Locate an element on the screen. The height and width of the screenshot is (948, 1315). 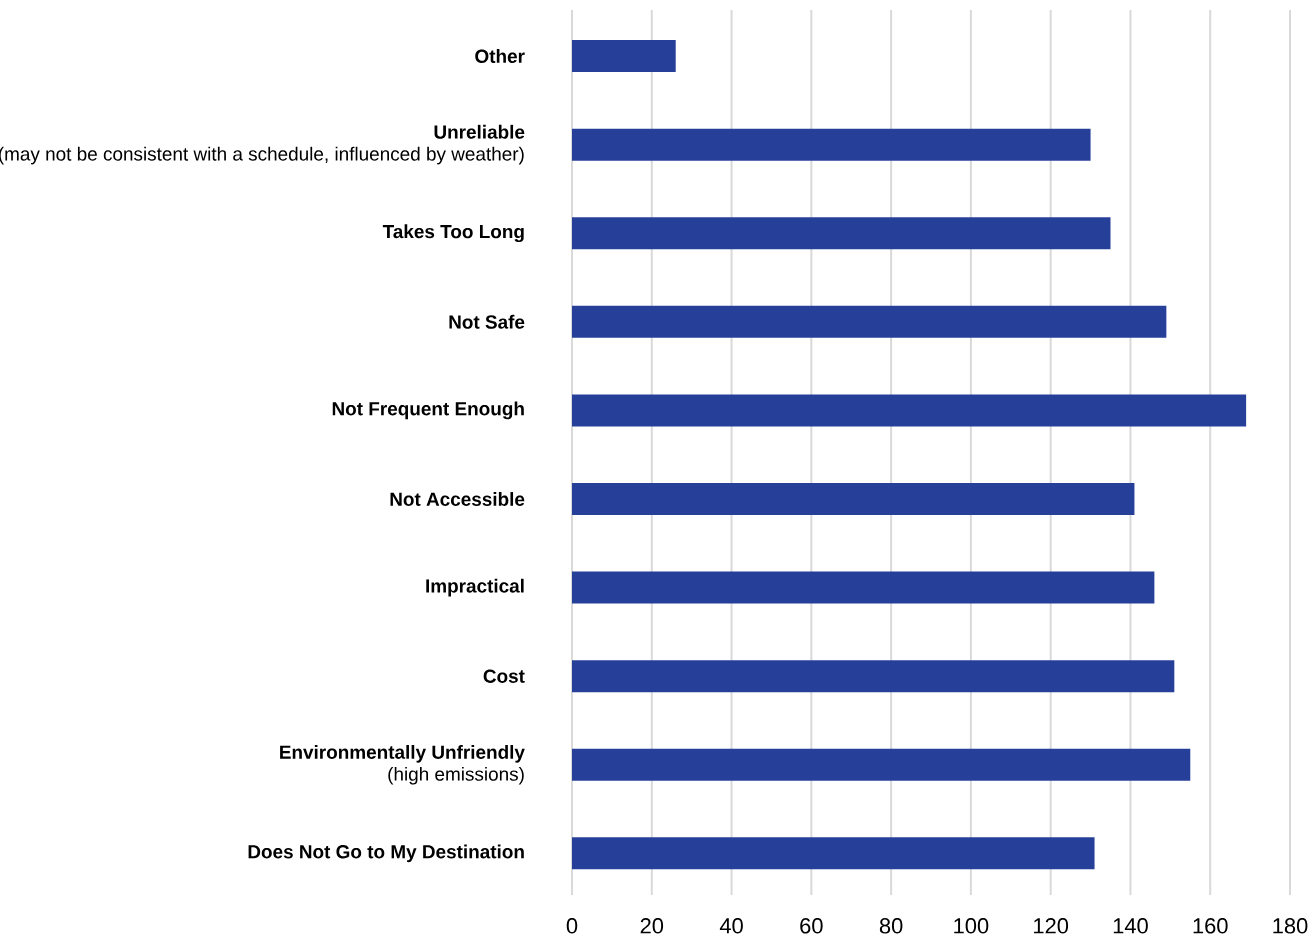
x-tick-label: 60 is located at coordinates (811, 926).